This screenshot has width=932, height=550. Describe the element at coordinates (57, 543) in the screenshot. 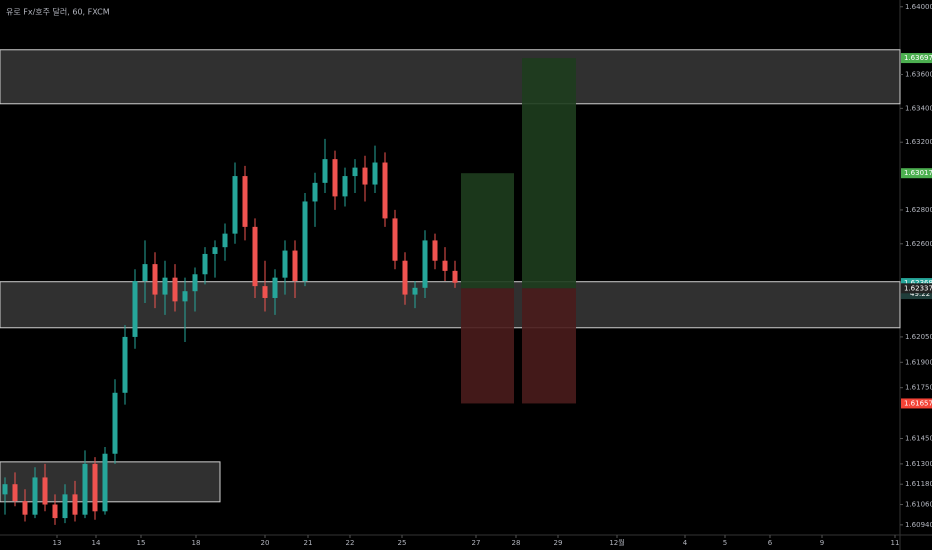

I see `x-tick-label: 13` at that location.